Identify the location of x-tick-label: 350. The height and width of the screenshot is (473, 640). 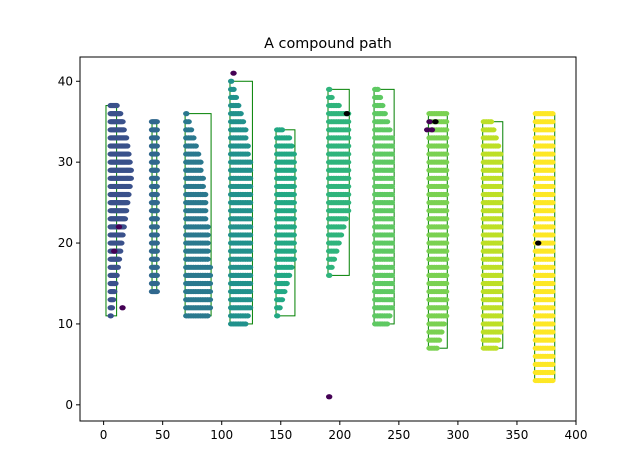
(516, 435).